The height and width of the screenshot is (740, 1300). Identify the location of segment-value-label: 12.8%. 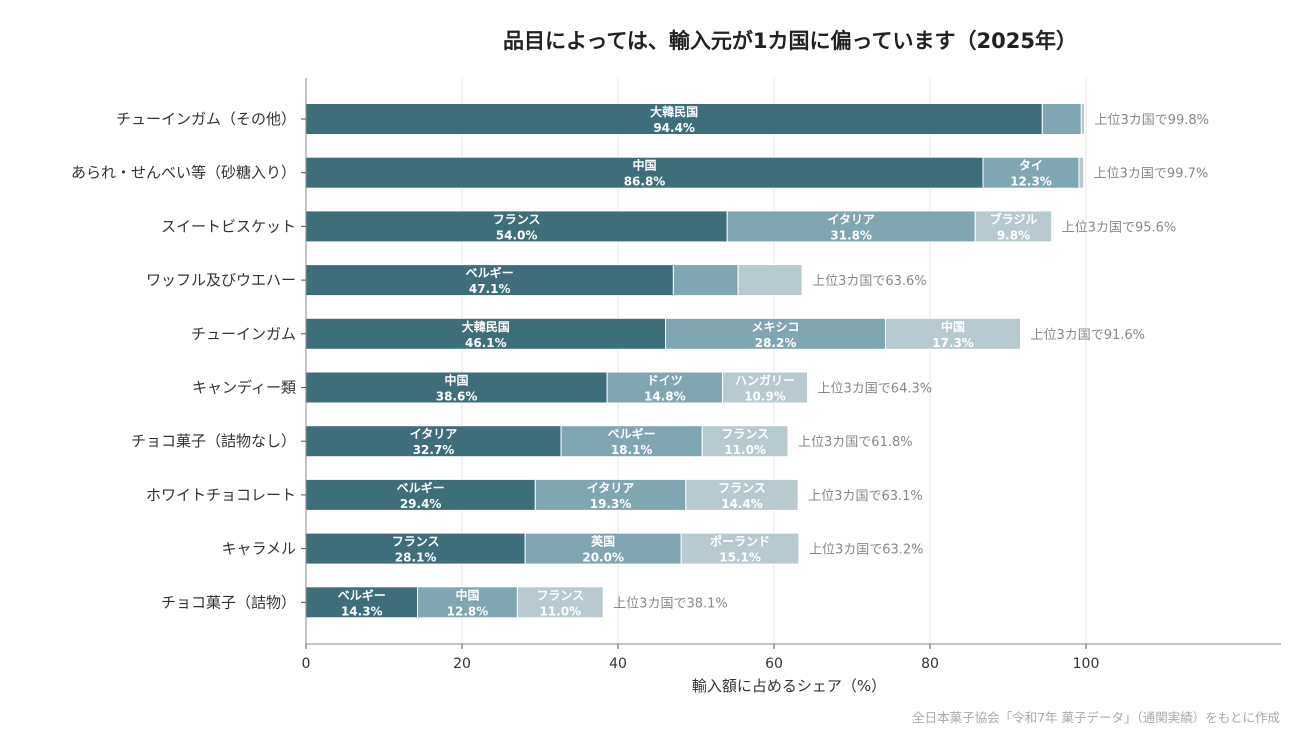
(468, 611).